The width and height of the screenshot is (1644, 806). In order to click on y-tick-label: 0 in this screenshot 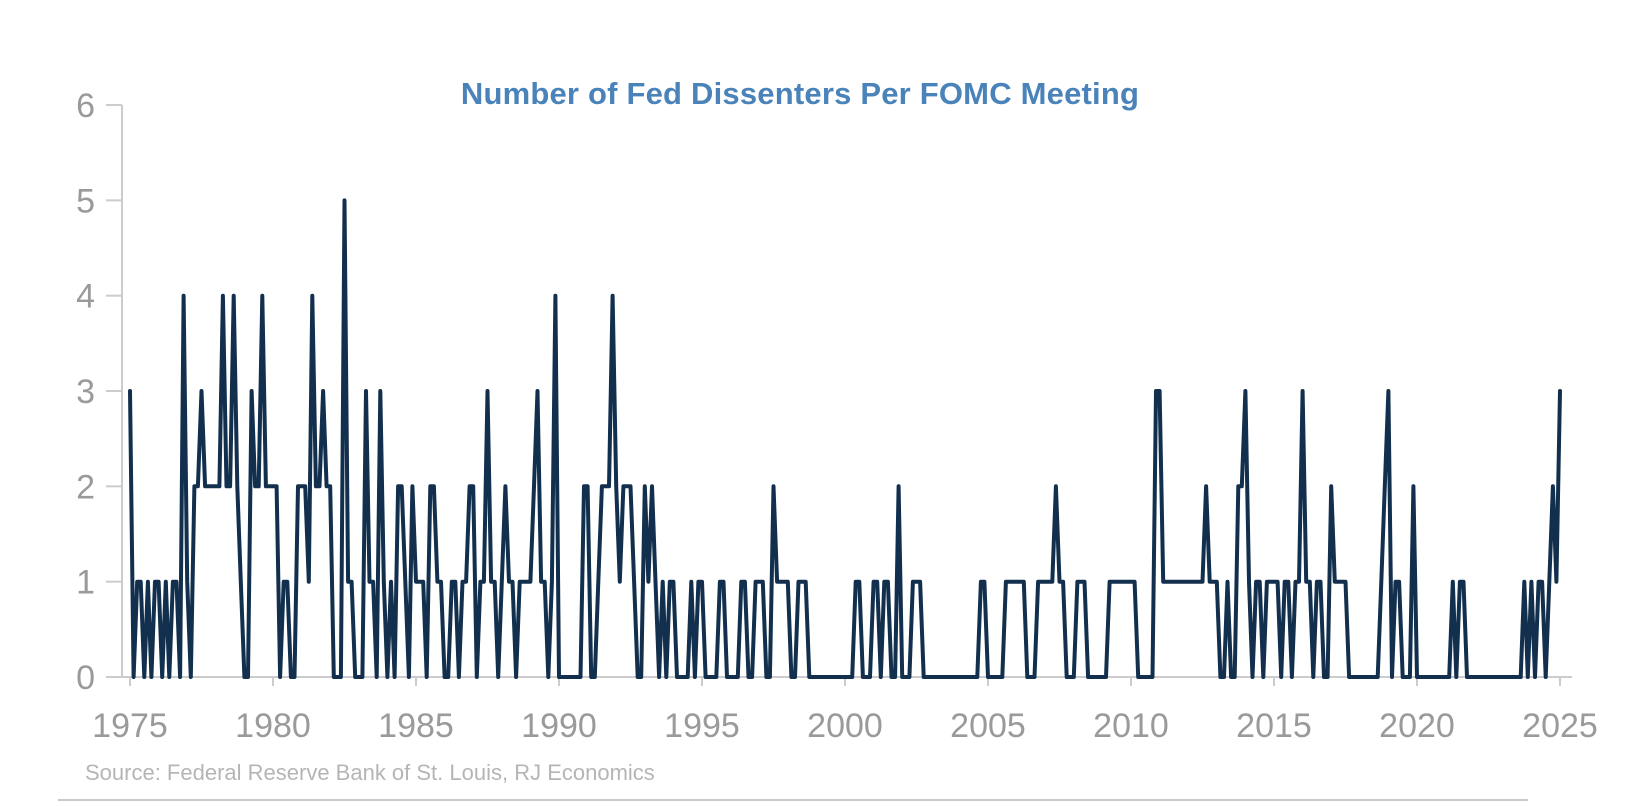, I will do `click(85, 678)`.